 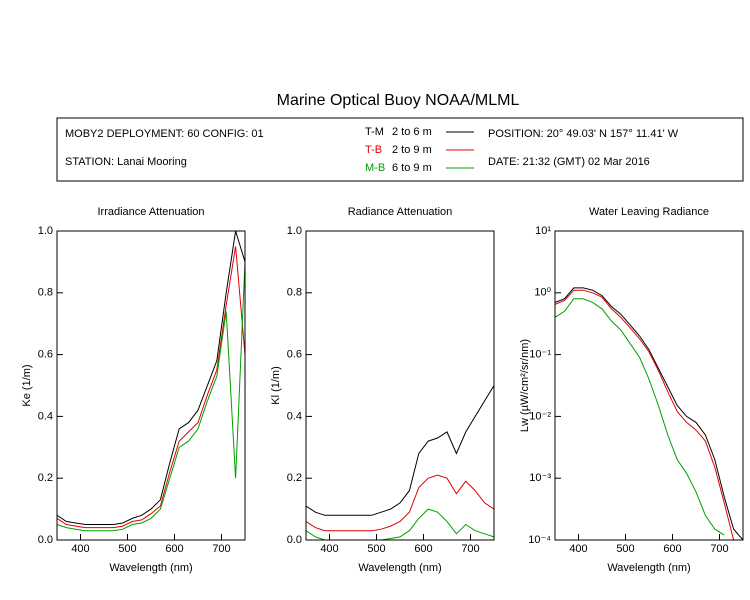 I want to click on legend-range: 2 to 9 m, so click(x=412, y=150).